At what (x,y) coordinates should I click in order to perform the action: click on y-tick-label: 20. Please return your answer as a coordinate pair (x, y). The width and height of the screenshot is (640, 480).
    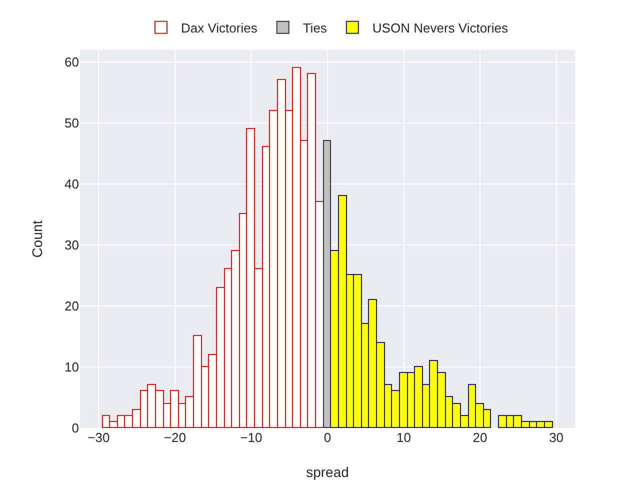
    Looking at the image, I should click on (71, 306).